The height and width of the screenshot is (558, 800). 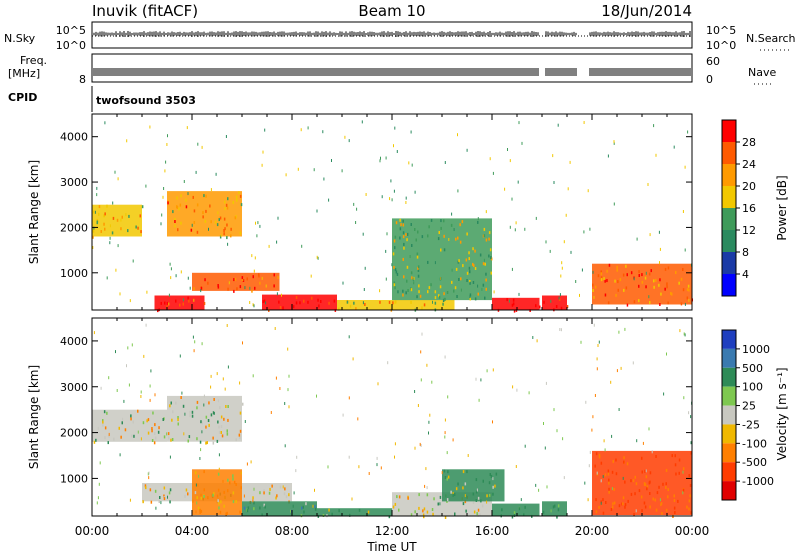 I want to click on colorbar-tick-label: 1000, so click(x=756, y=349).